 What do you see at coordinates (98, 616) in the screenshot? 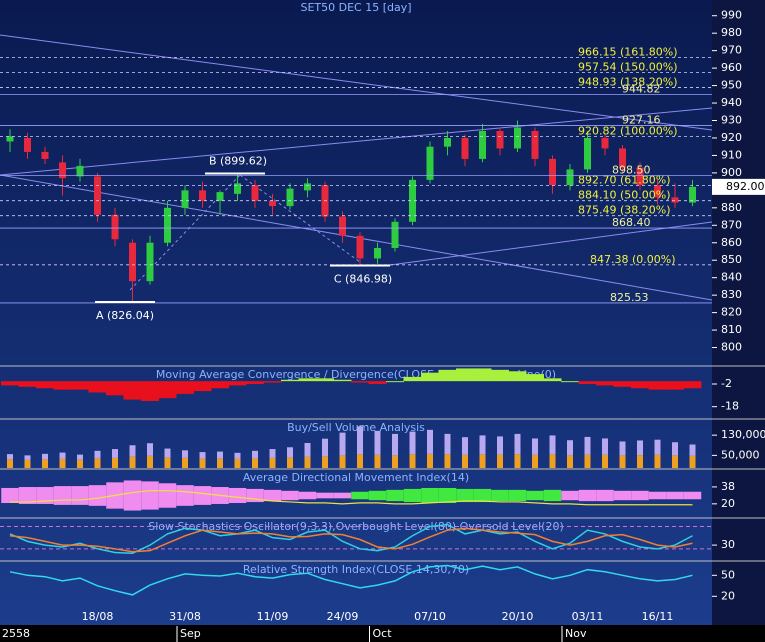
I see `x-tick-label: 18/08` at bounding box center [98, 616].